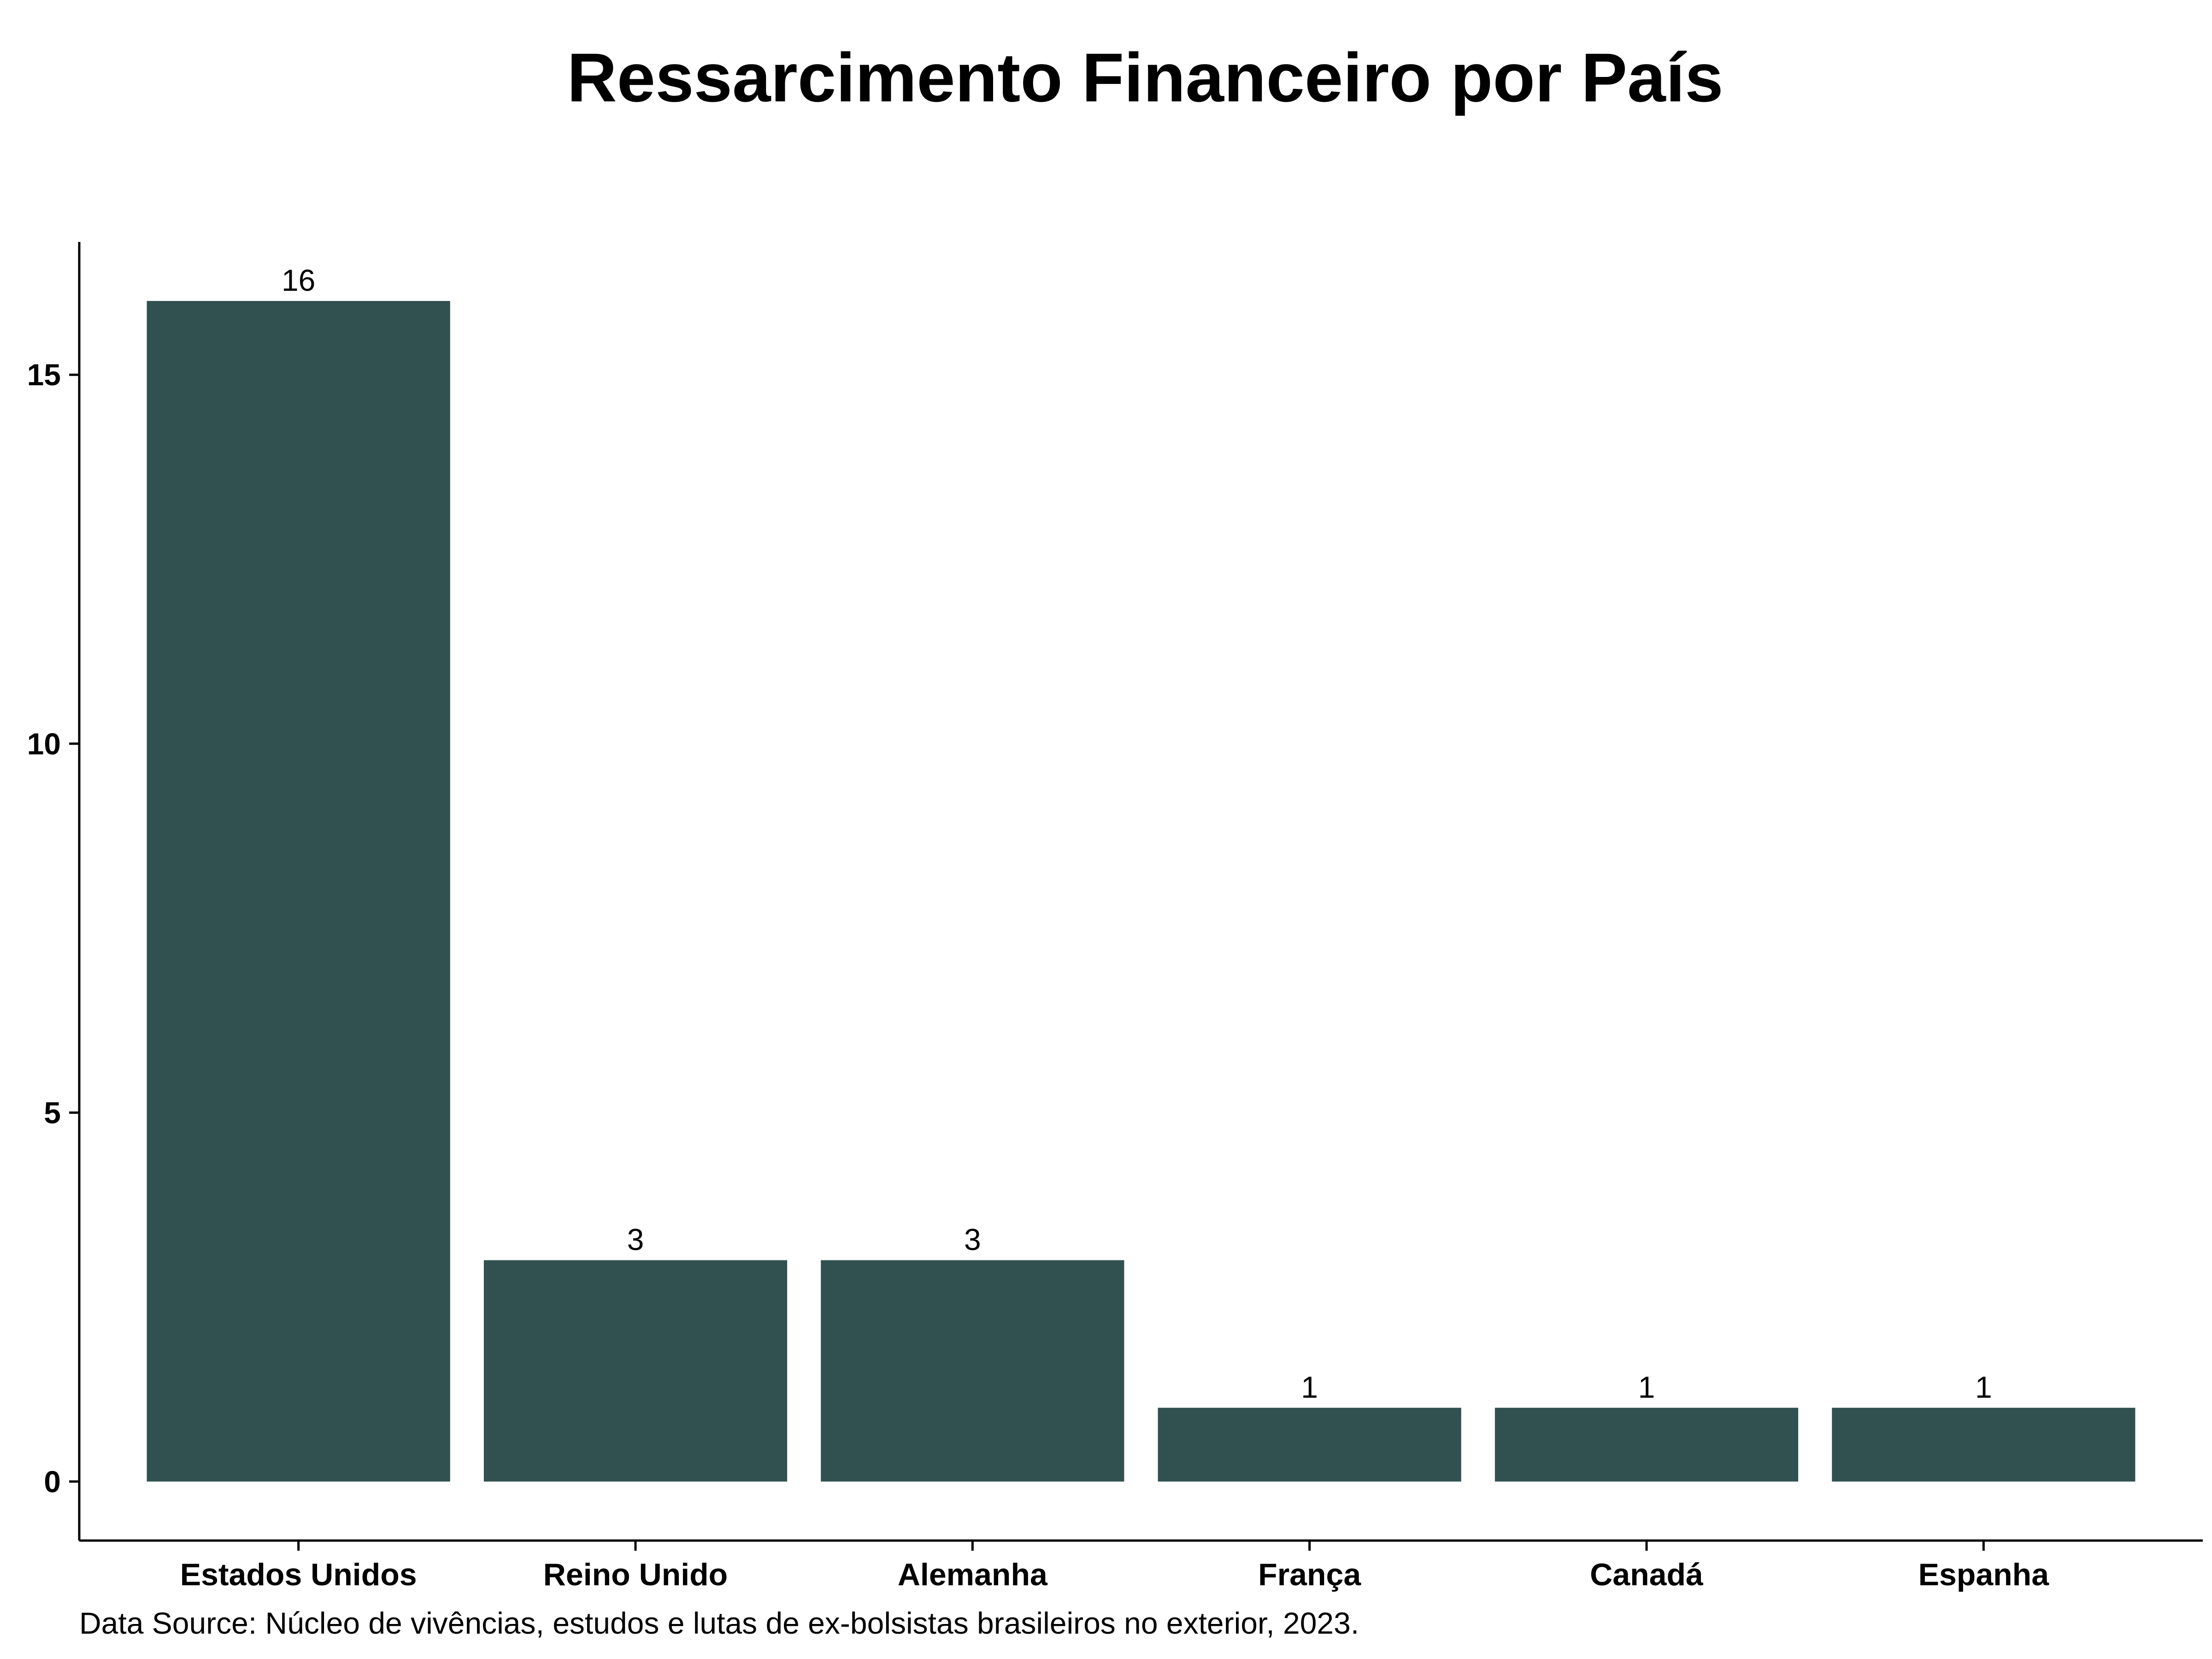 This screenshot has height=1659, width=2212. Describe the element at coordinates (53, 928) in the screenshot. I see `y-axis: 0 5 10 15` at that location.